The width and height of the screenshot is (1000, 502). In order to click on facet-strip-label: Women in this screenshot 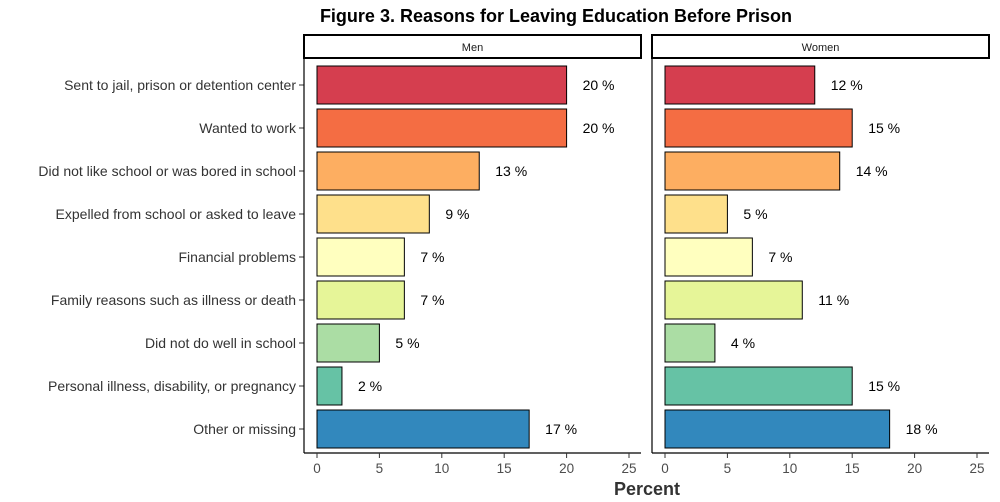, I will do `click(821, 48)`.